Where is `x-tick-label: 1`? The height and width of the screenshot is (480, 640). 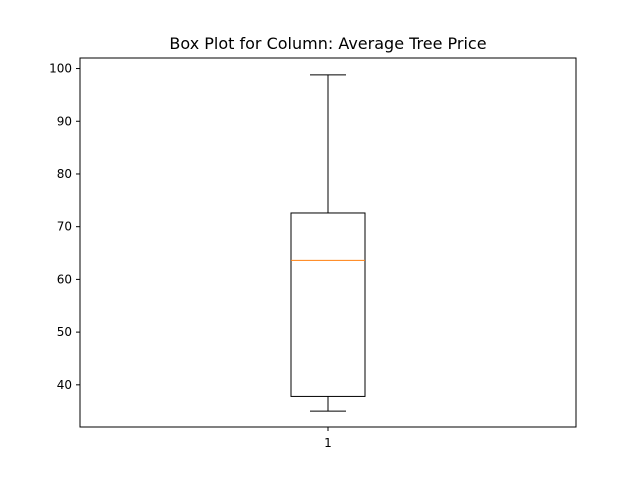
x-tick-label: 1 is located at coordinates (328, 443).